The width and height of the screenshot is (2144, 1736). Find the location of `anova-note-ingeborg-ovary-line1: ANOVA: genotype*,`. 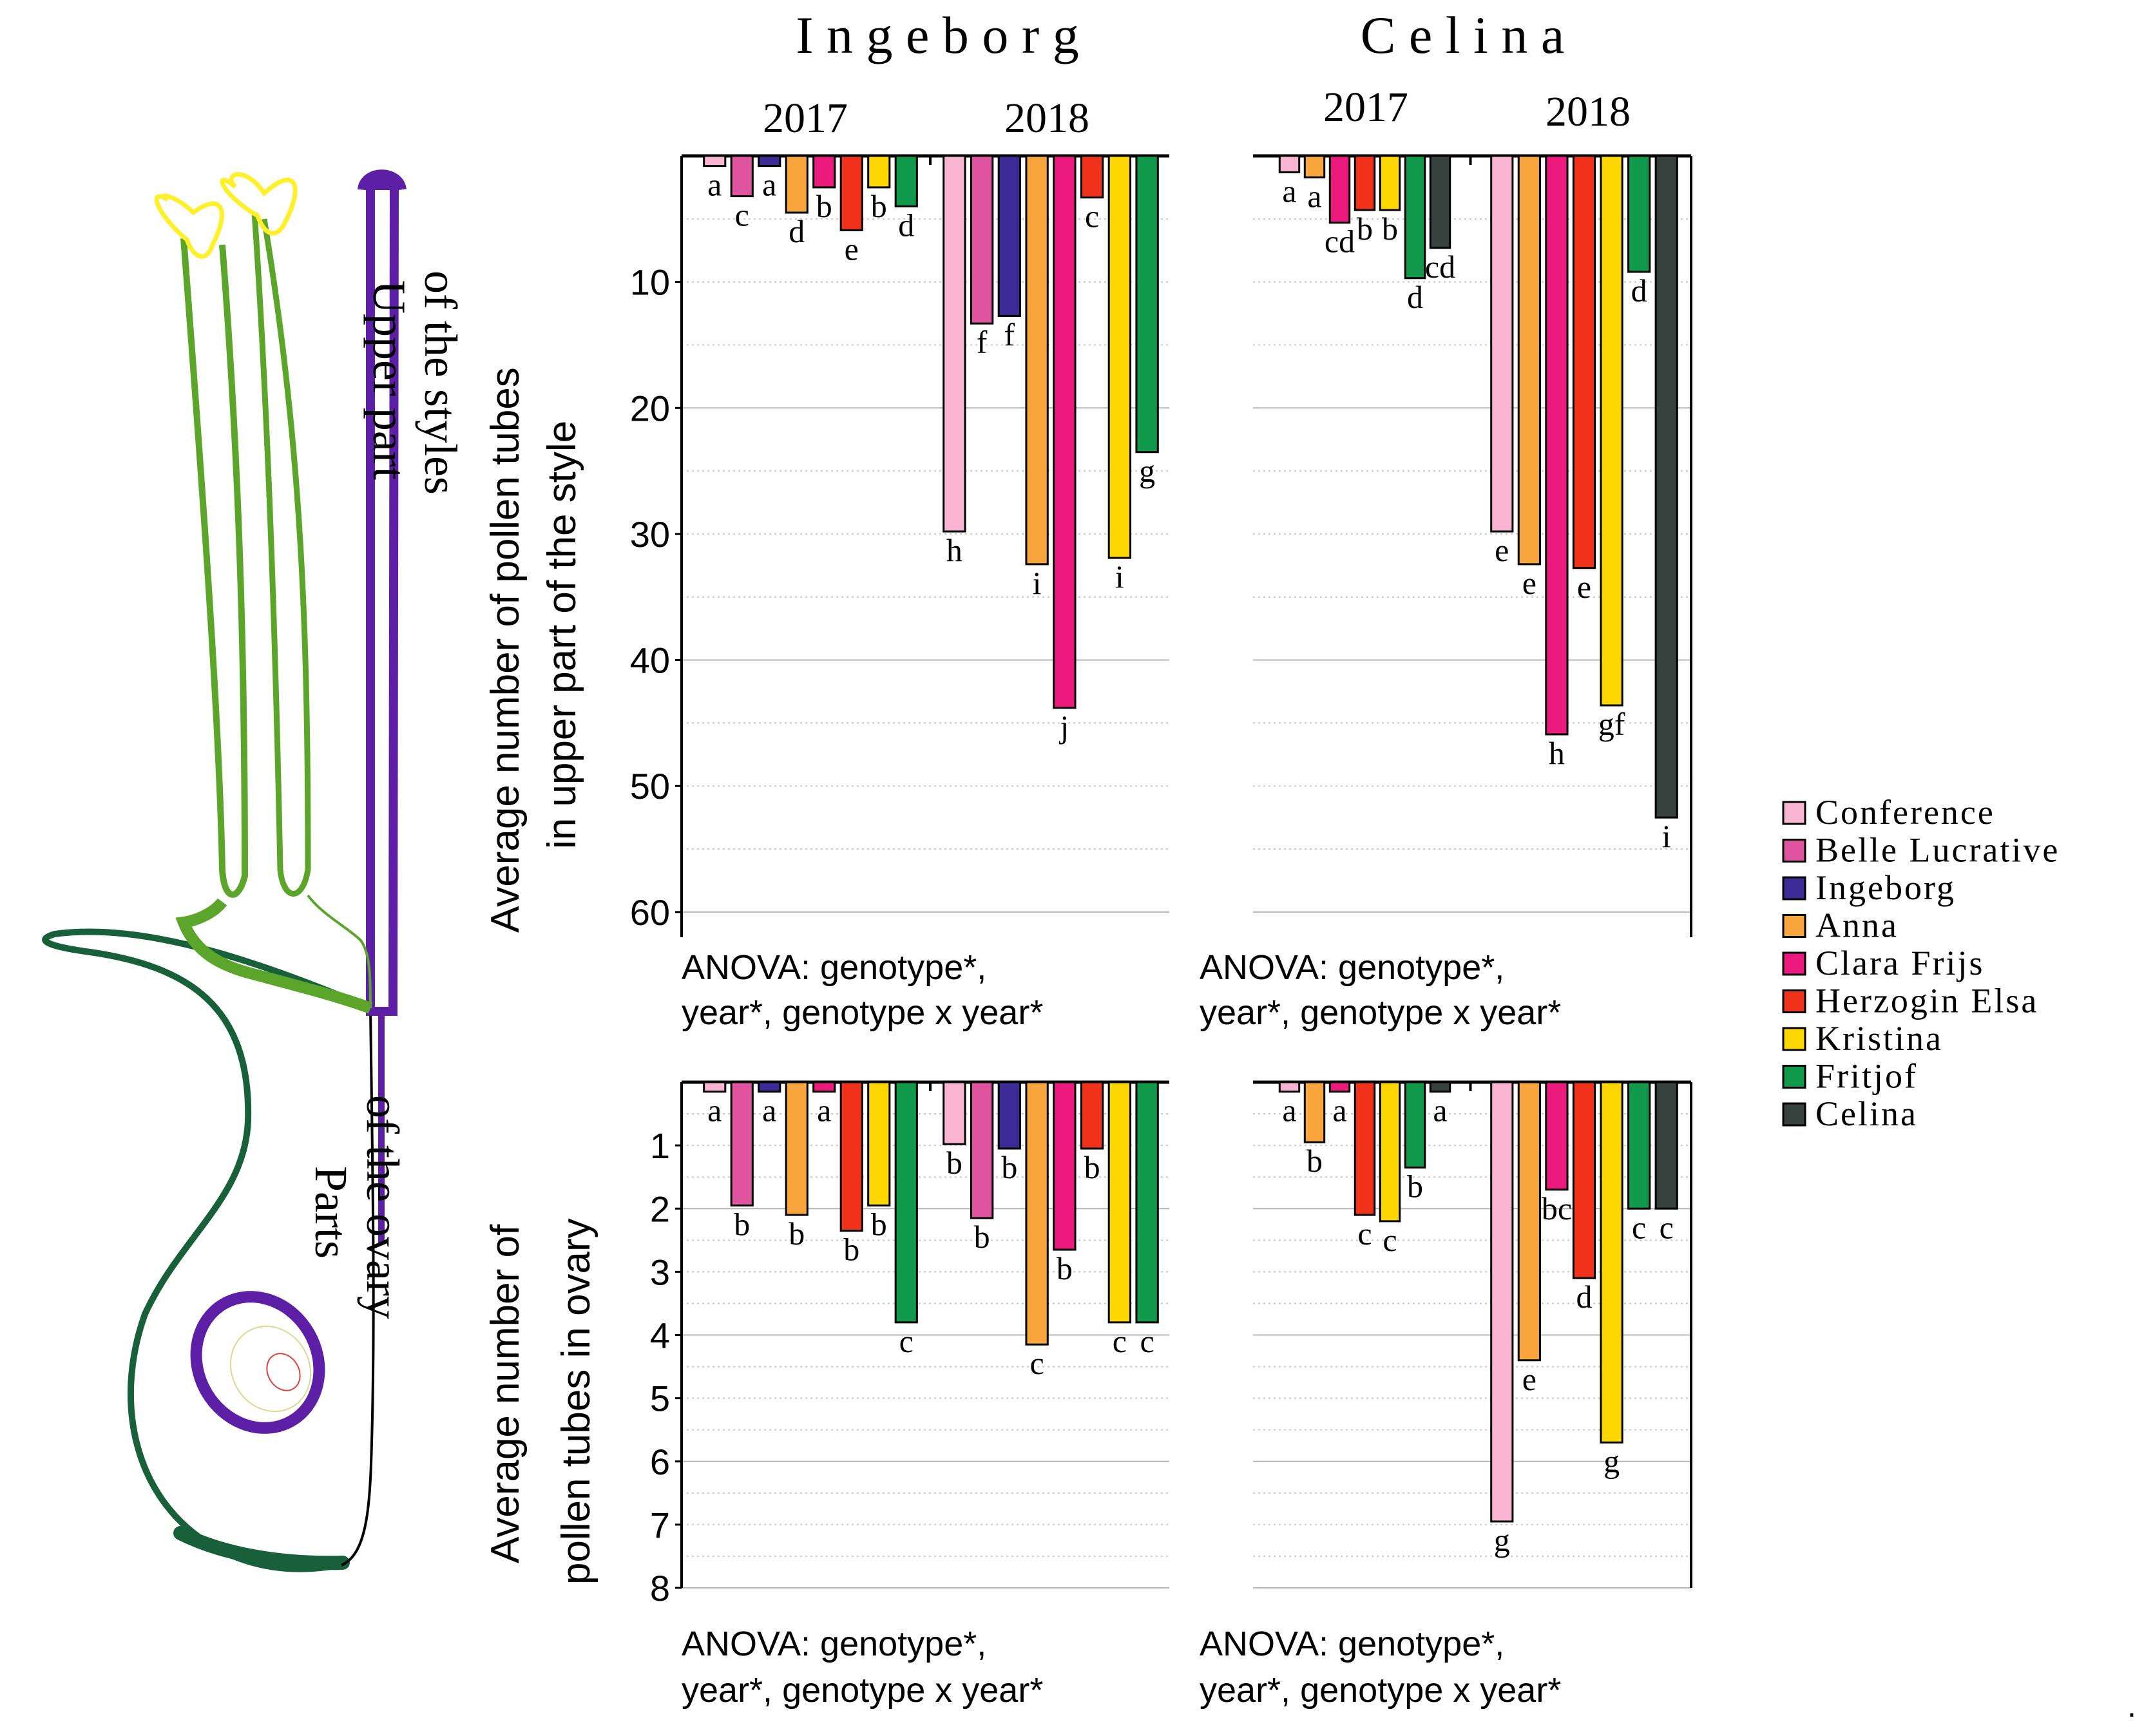

anova-note-ingeborg-ovary-line1: ANOVA: genotype*, is located at coordinates (834, 1644).